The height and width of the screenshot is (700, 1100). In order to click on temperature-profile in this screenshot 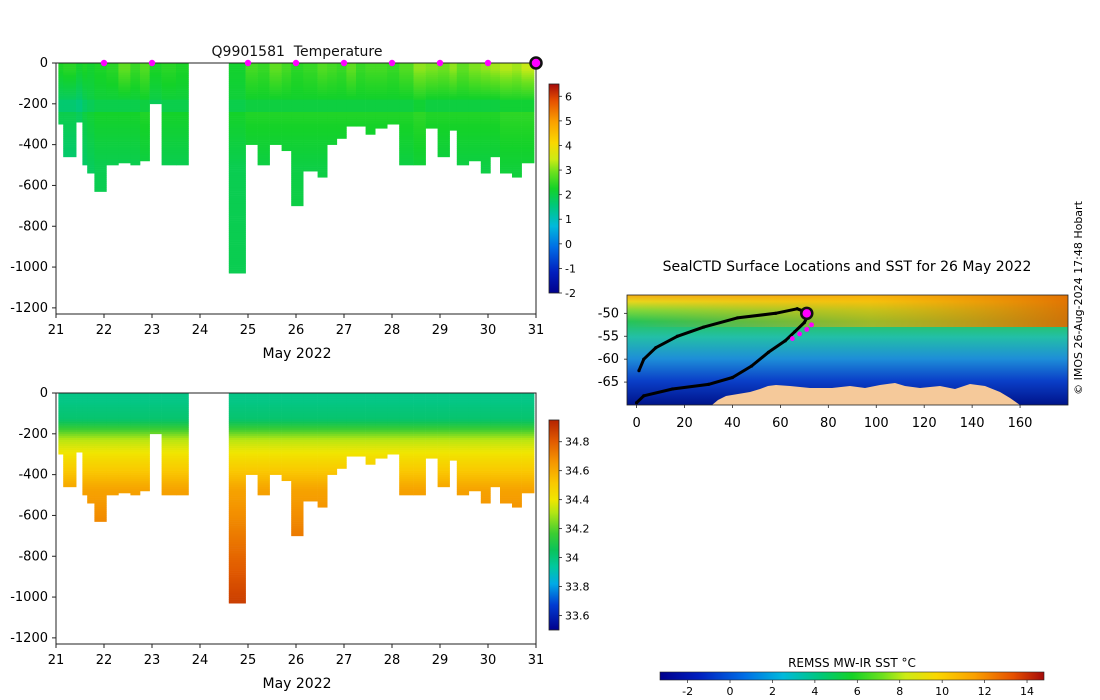, I will do `click(393, 94)`.